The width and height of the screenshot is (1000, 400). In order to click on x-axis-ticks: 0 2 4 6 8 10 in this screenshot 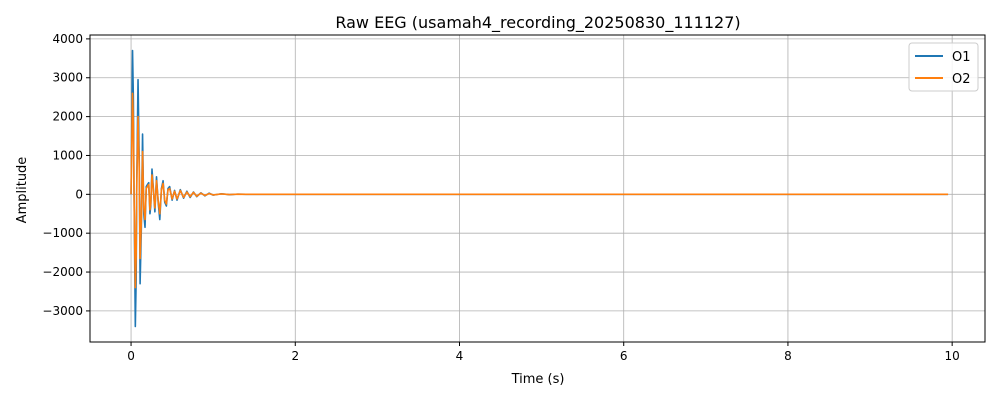, I will do `click(543, 352)`.